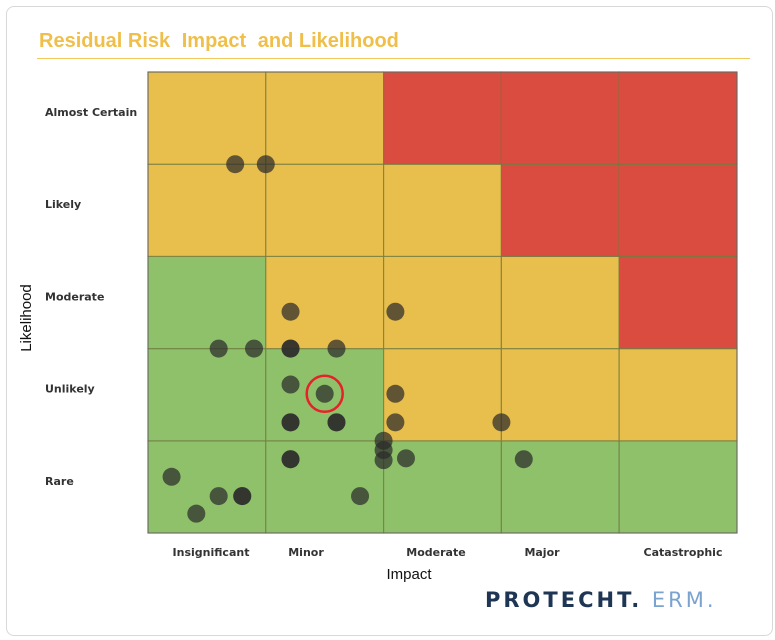 The image size is (775, 640). Describe the element at coordinates (74, 296) in the screenshot. I see `y-tick-label: Moderate` at that location.